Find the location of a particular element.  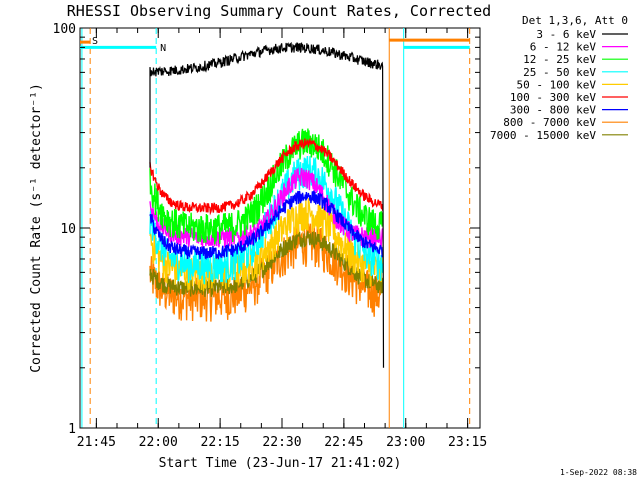

legend-label: 100 - 300 keV is located at coordinates (553, 97).